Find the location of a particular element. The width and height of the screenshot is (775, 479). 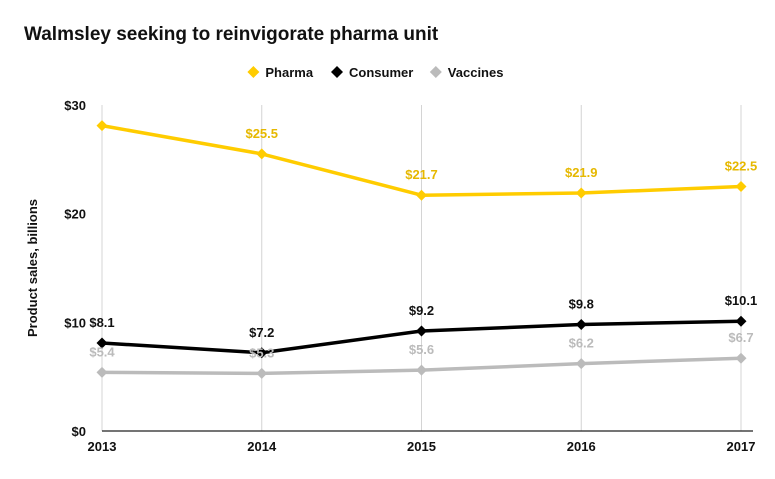

legend-label-pharma: Pharma is located at coordinates (289, 72).